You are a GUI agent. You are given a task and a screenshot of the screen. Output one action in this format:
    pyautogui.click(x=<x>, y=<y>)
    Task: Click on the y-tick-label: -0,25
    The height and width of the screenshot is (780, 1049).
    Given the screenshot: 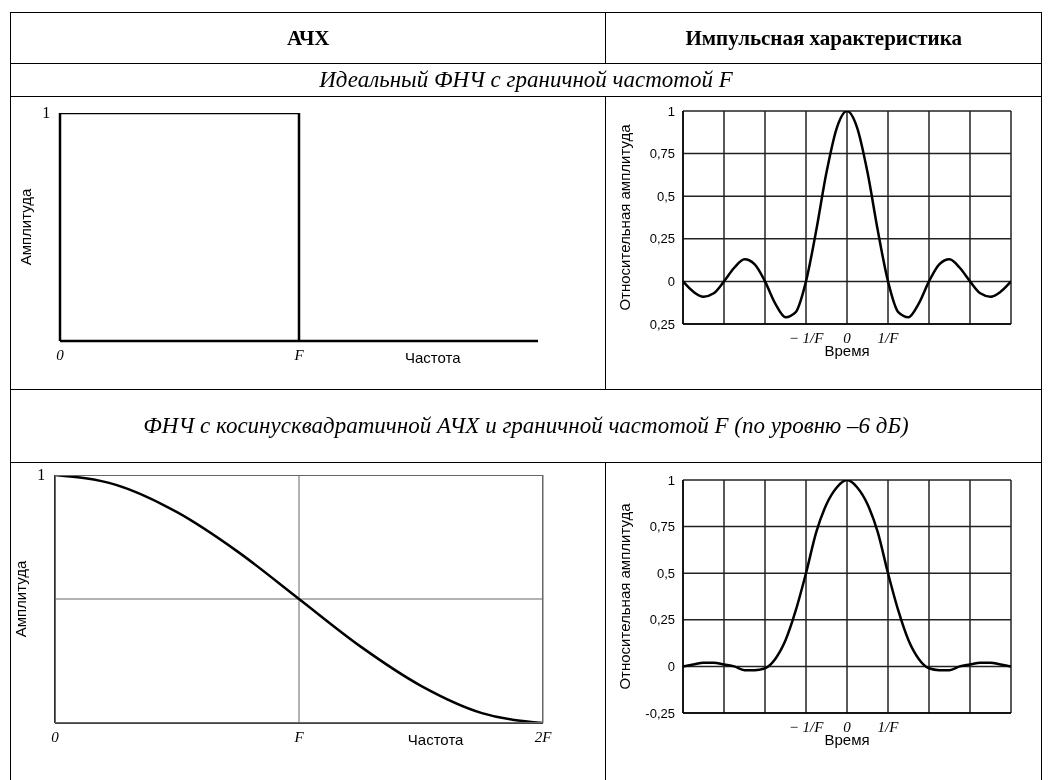 What is the action you would take?
    pyautogui.click(x=660, y=713)
    